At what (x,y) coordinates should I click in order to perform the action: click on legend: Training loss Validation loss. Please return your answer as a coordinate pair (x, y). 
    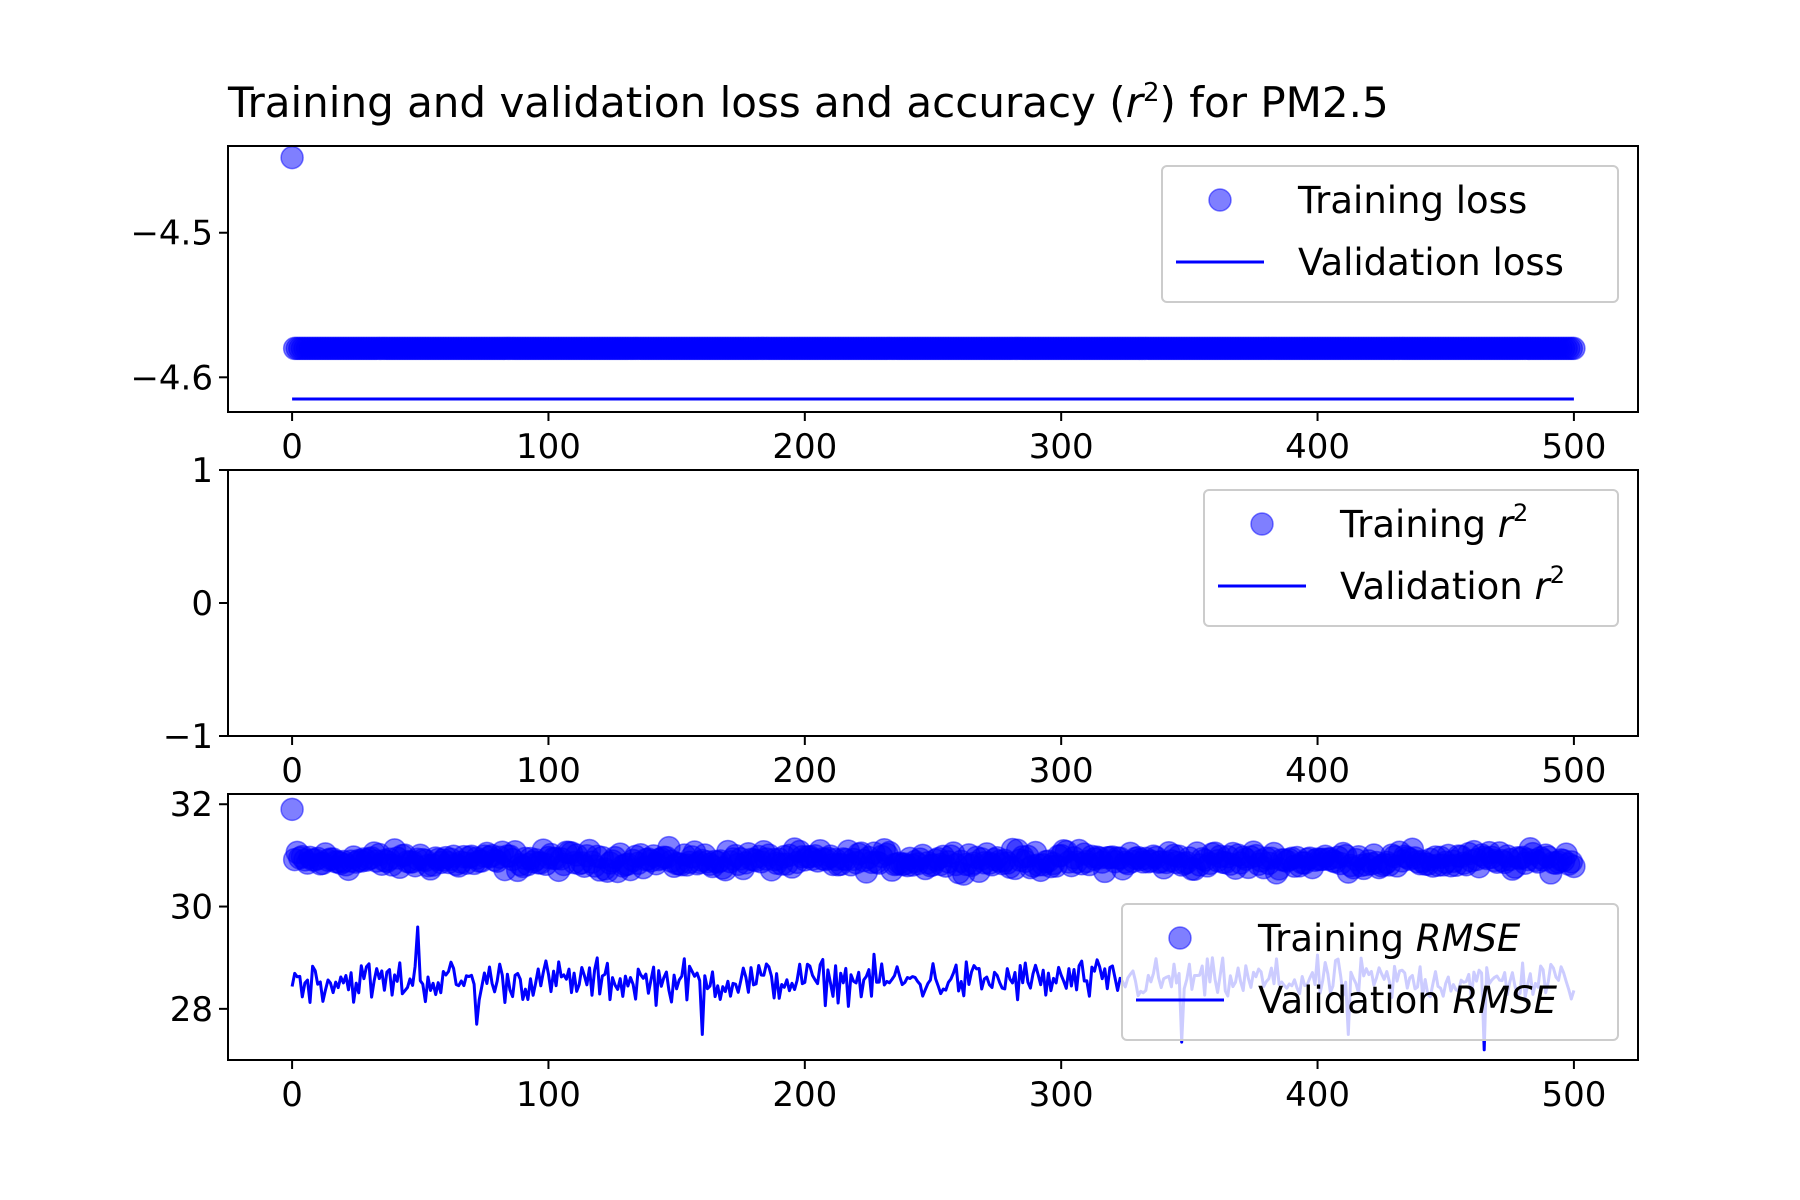
    Looking at the image, I should click on (1390, 234).